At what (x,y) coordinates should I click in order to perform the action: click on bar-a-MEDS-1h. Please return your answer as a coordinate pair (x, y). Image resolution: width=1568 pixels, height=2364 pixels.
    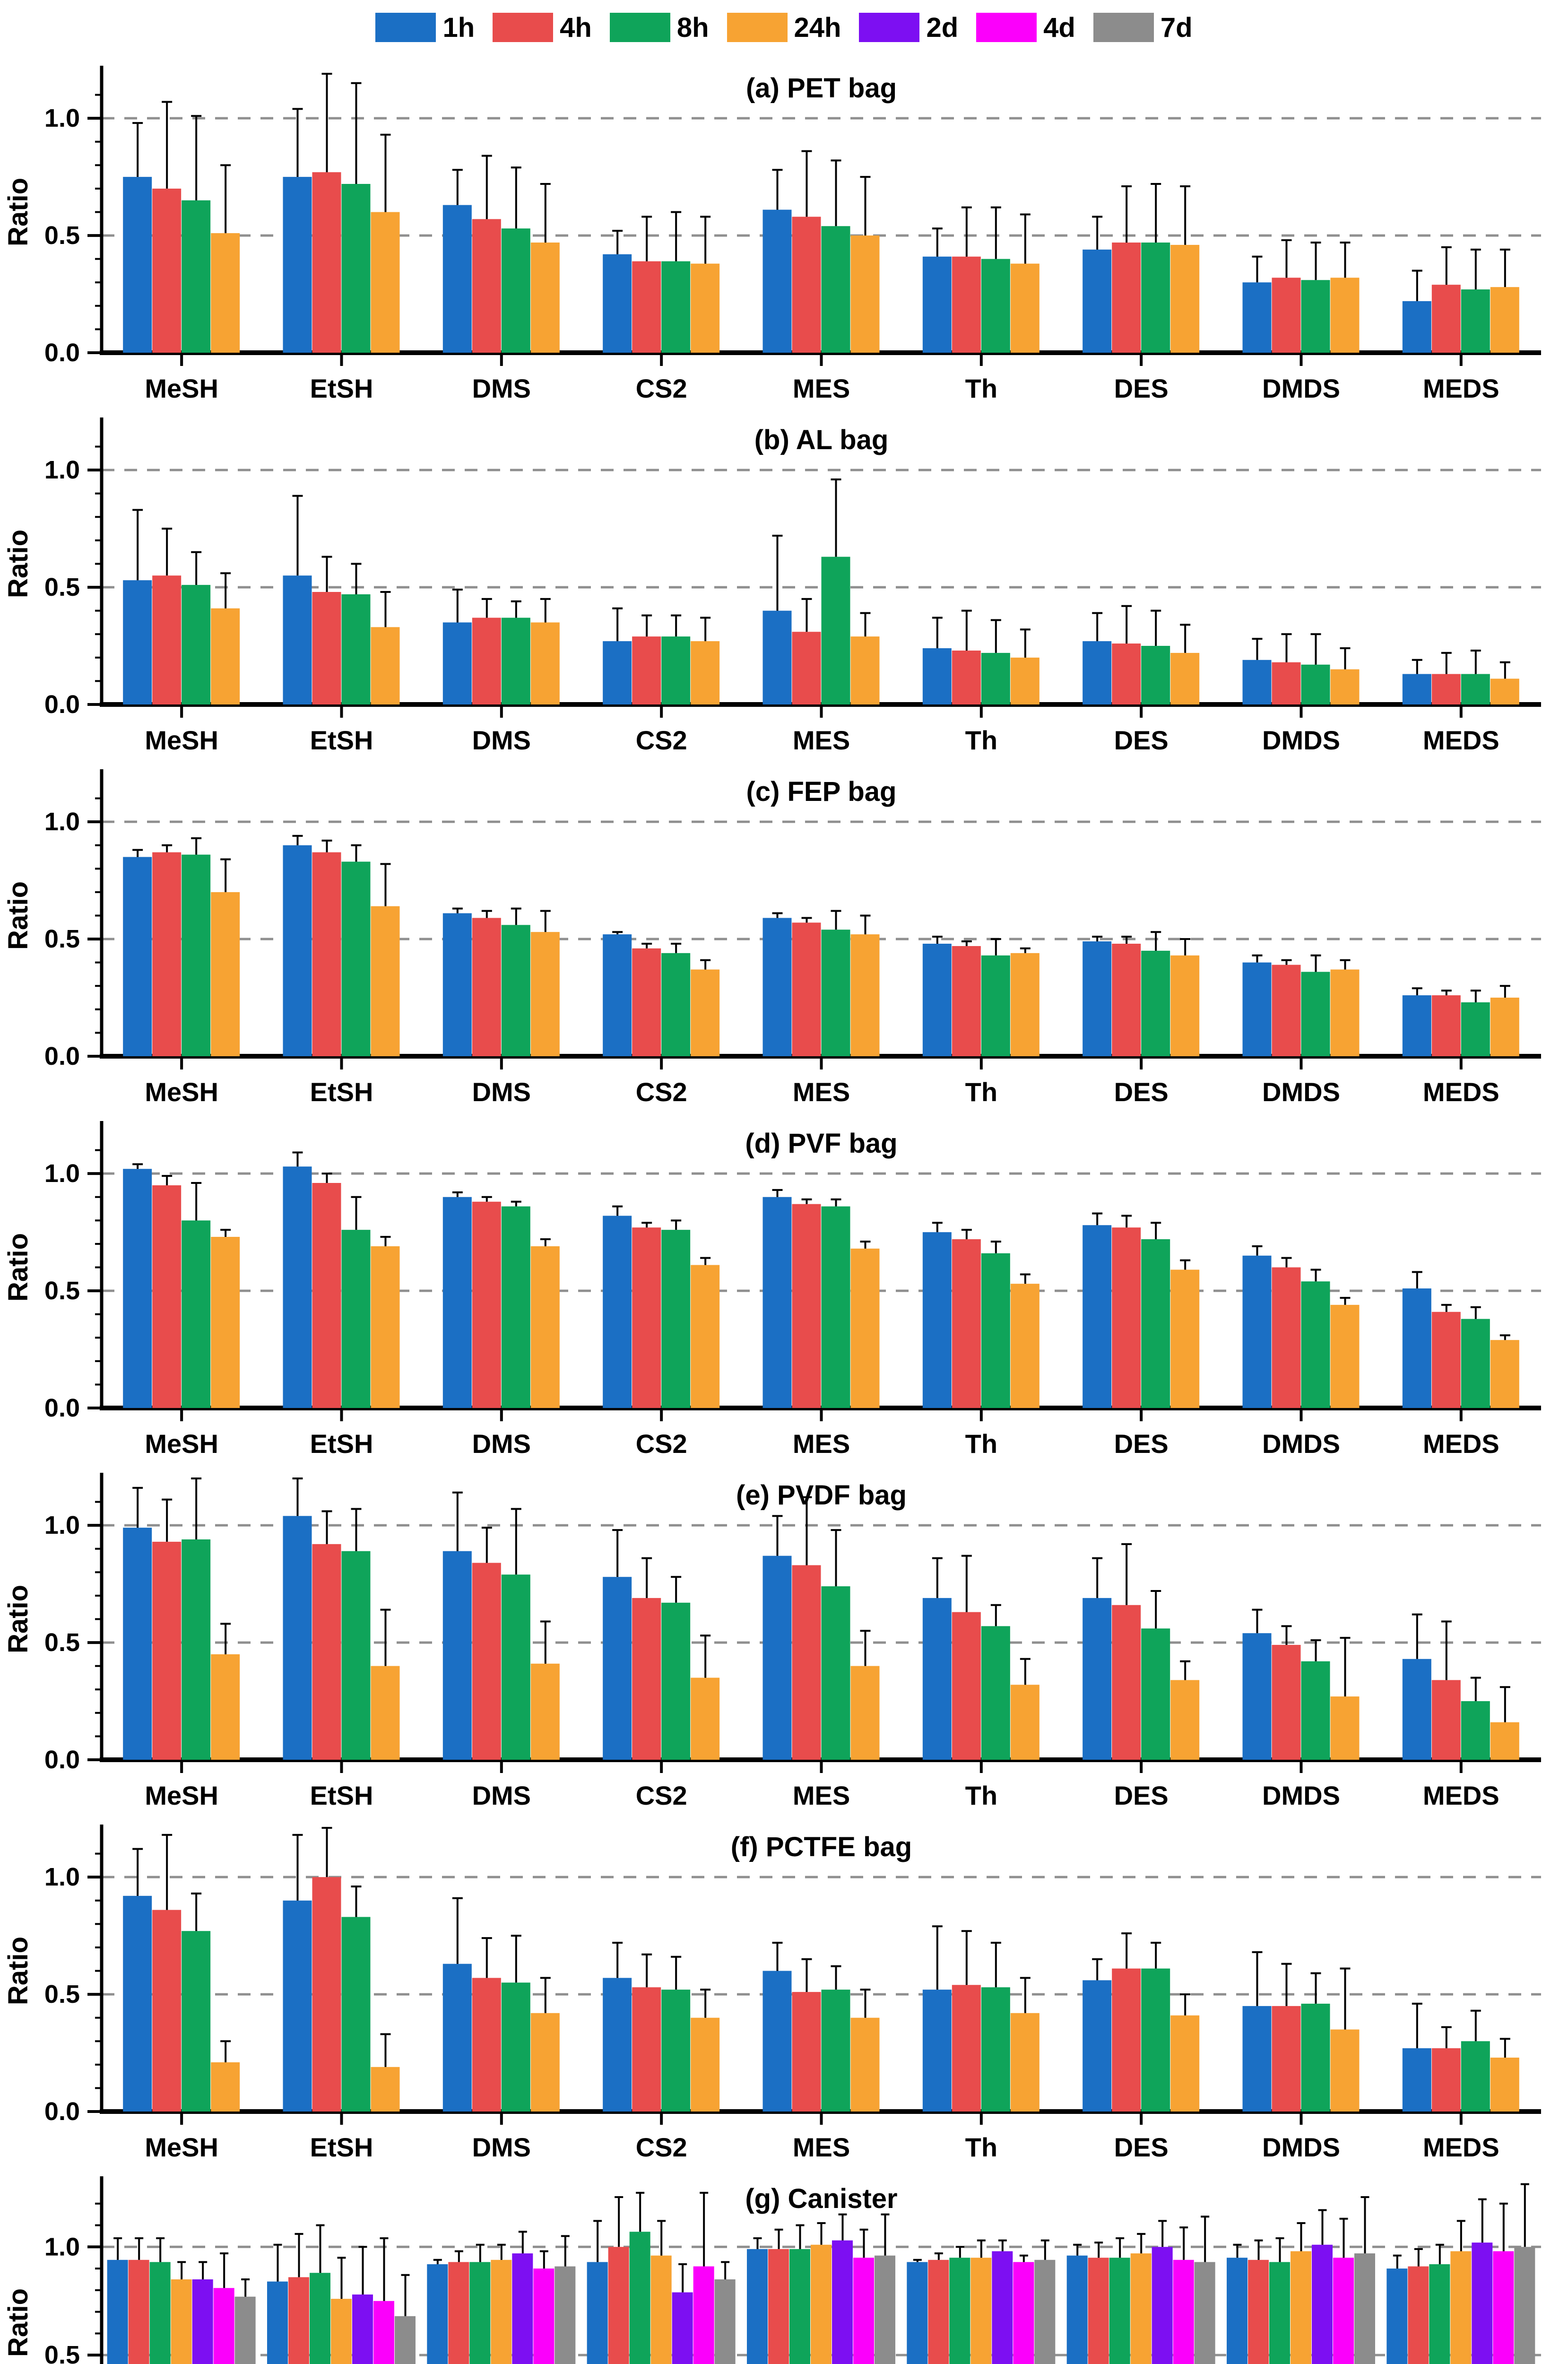
    Looking at the image, I should click on (1416, 327).